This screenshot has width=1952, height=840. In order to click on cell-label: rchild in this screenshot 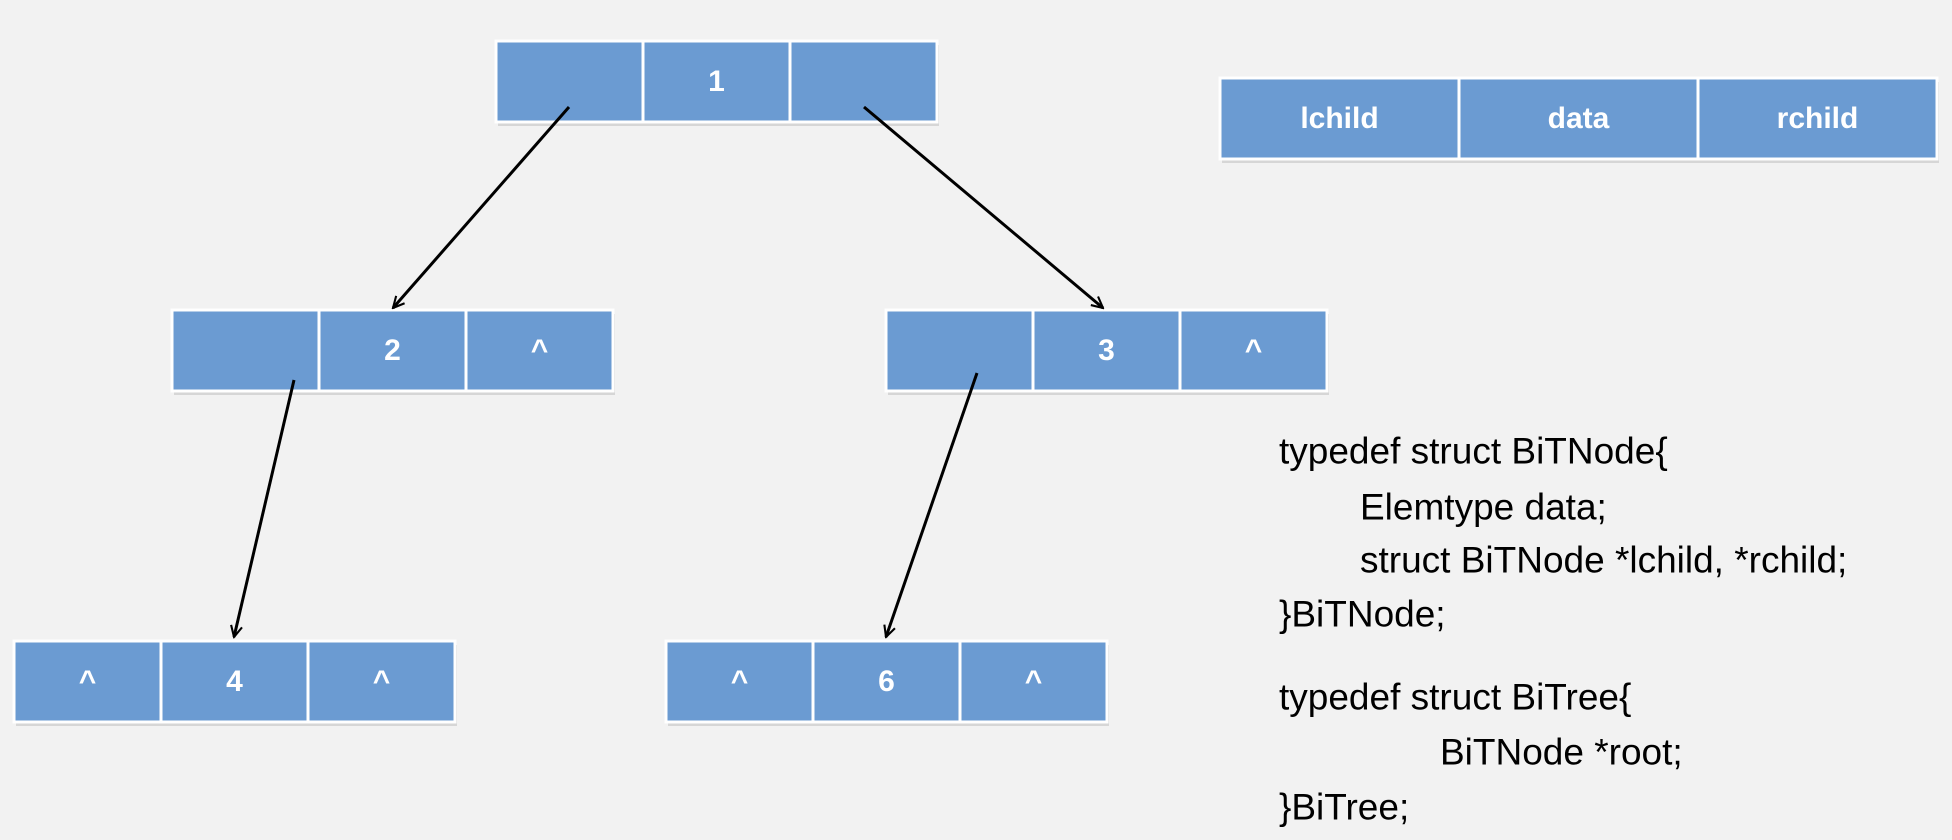, I will do `click(1818, 118)`.